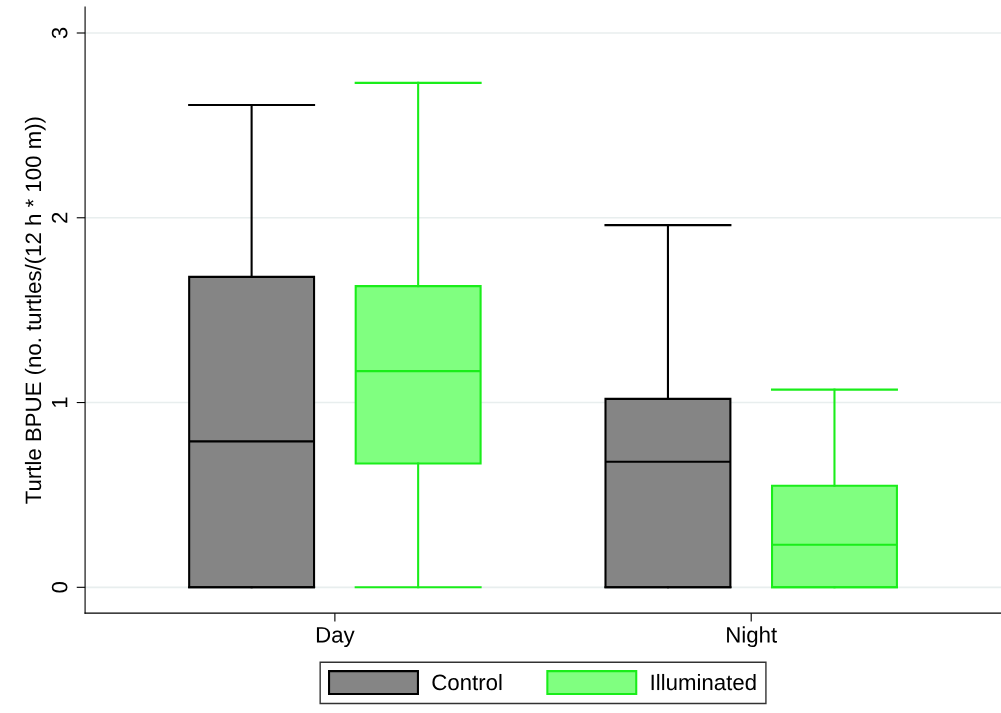 This screenshot has width=1001, height=713. What do you see at coordinates (703, 682) in the screenshot?
I see `legend-label: Illuminated` at bounding box center [703, 682].